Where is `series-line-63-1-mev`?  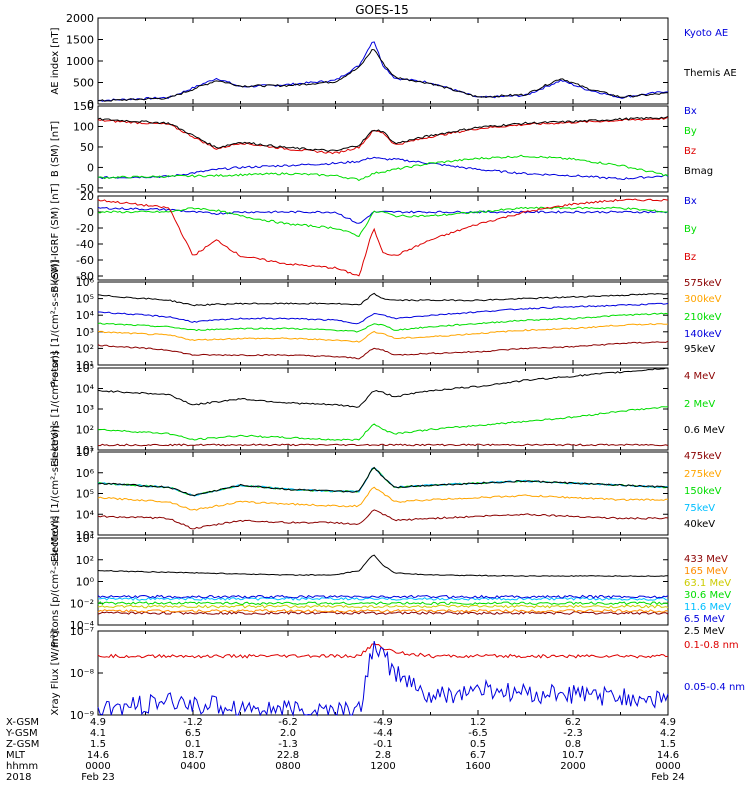 series-line-63-1-mev is located at coordinates (383, 606).